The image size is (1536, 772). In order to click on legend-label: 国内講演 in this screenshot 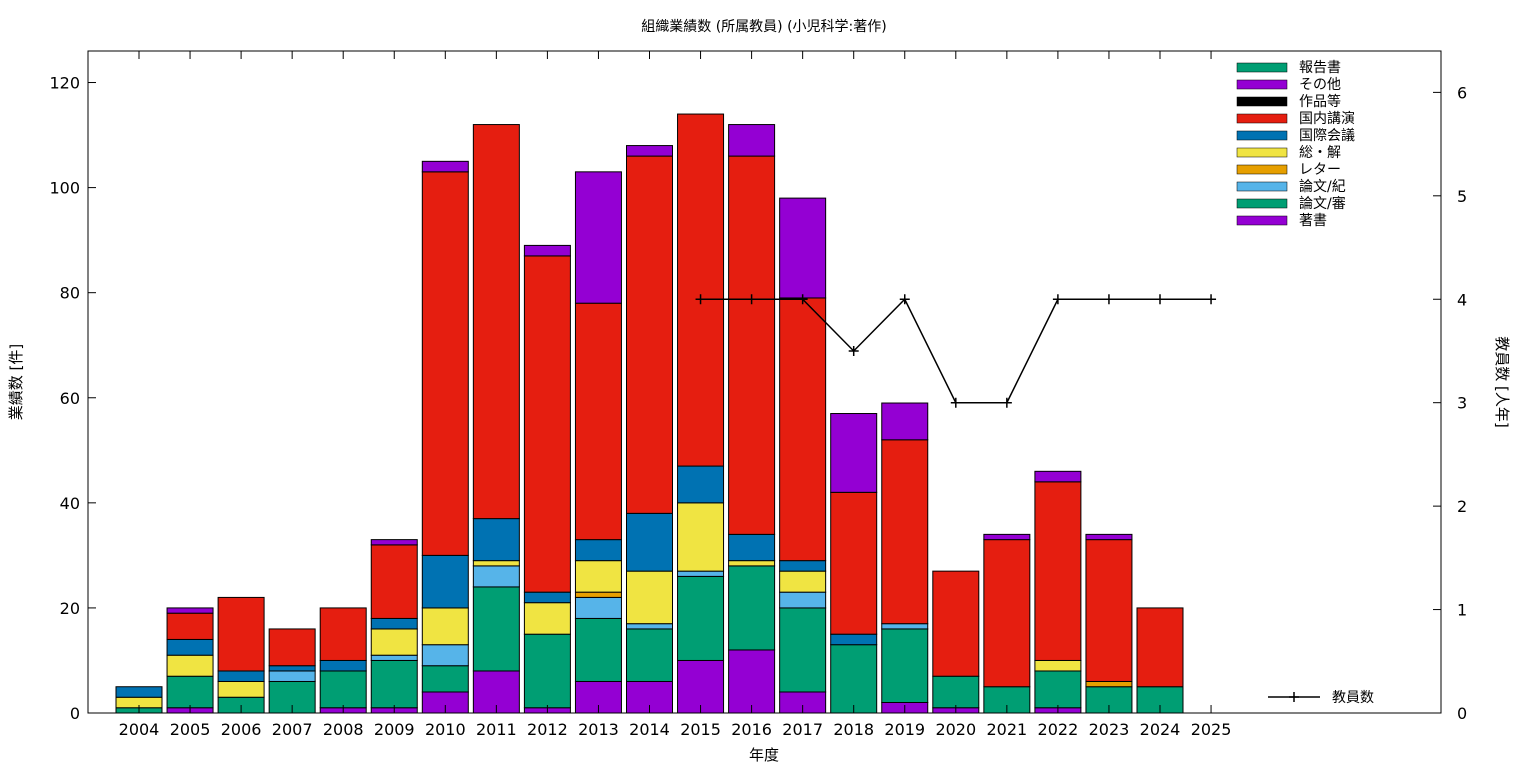, I will do `click(1327, 119)`.